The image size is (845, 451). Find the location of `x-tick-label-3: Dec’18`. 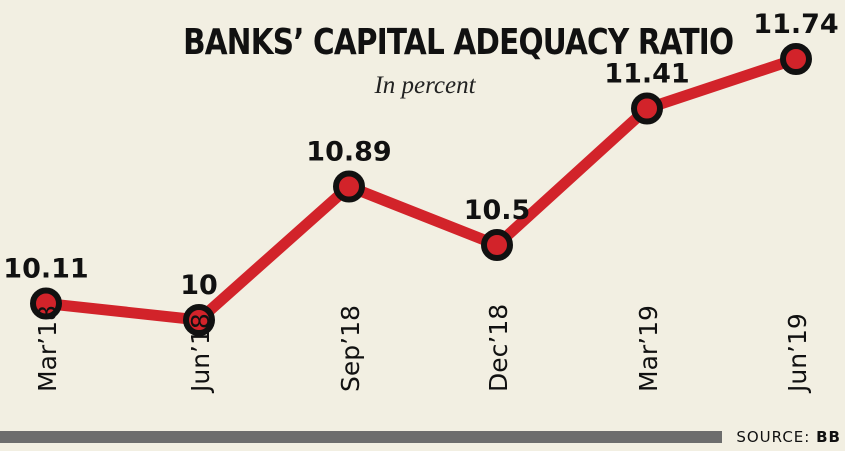

x-tick-label-3: Dec’18 is located at coordinates (498, 348).